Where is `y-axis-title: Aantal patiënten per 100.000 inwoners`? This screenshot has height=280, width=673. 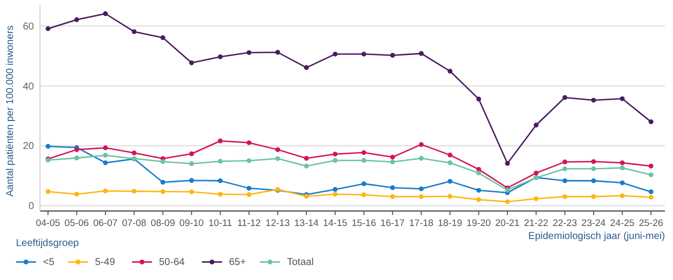
y-axis-title: Aantal patiënten per 100.000 inwoners is located at coordinates (10, 111).